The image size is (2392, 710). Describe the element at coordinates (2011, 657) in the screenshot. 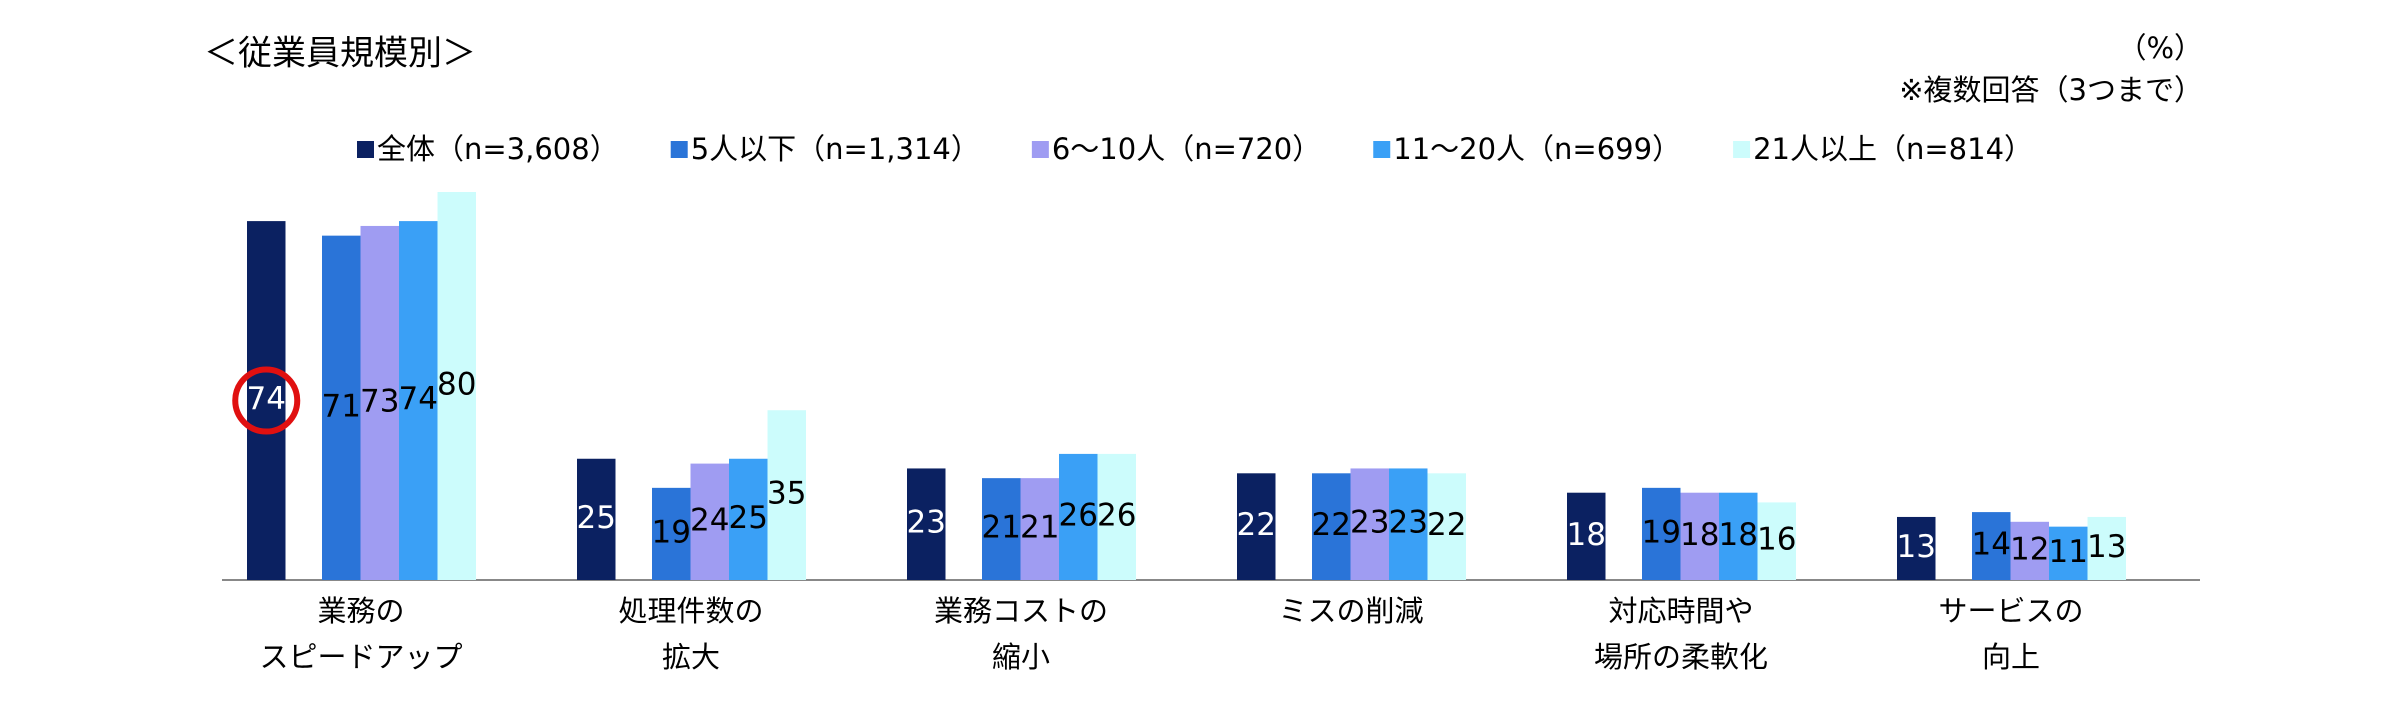

I see `x-tick-label: 向上` at that location.